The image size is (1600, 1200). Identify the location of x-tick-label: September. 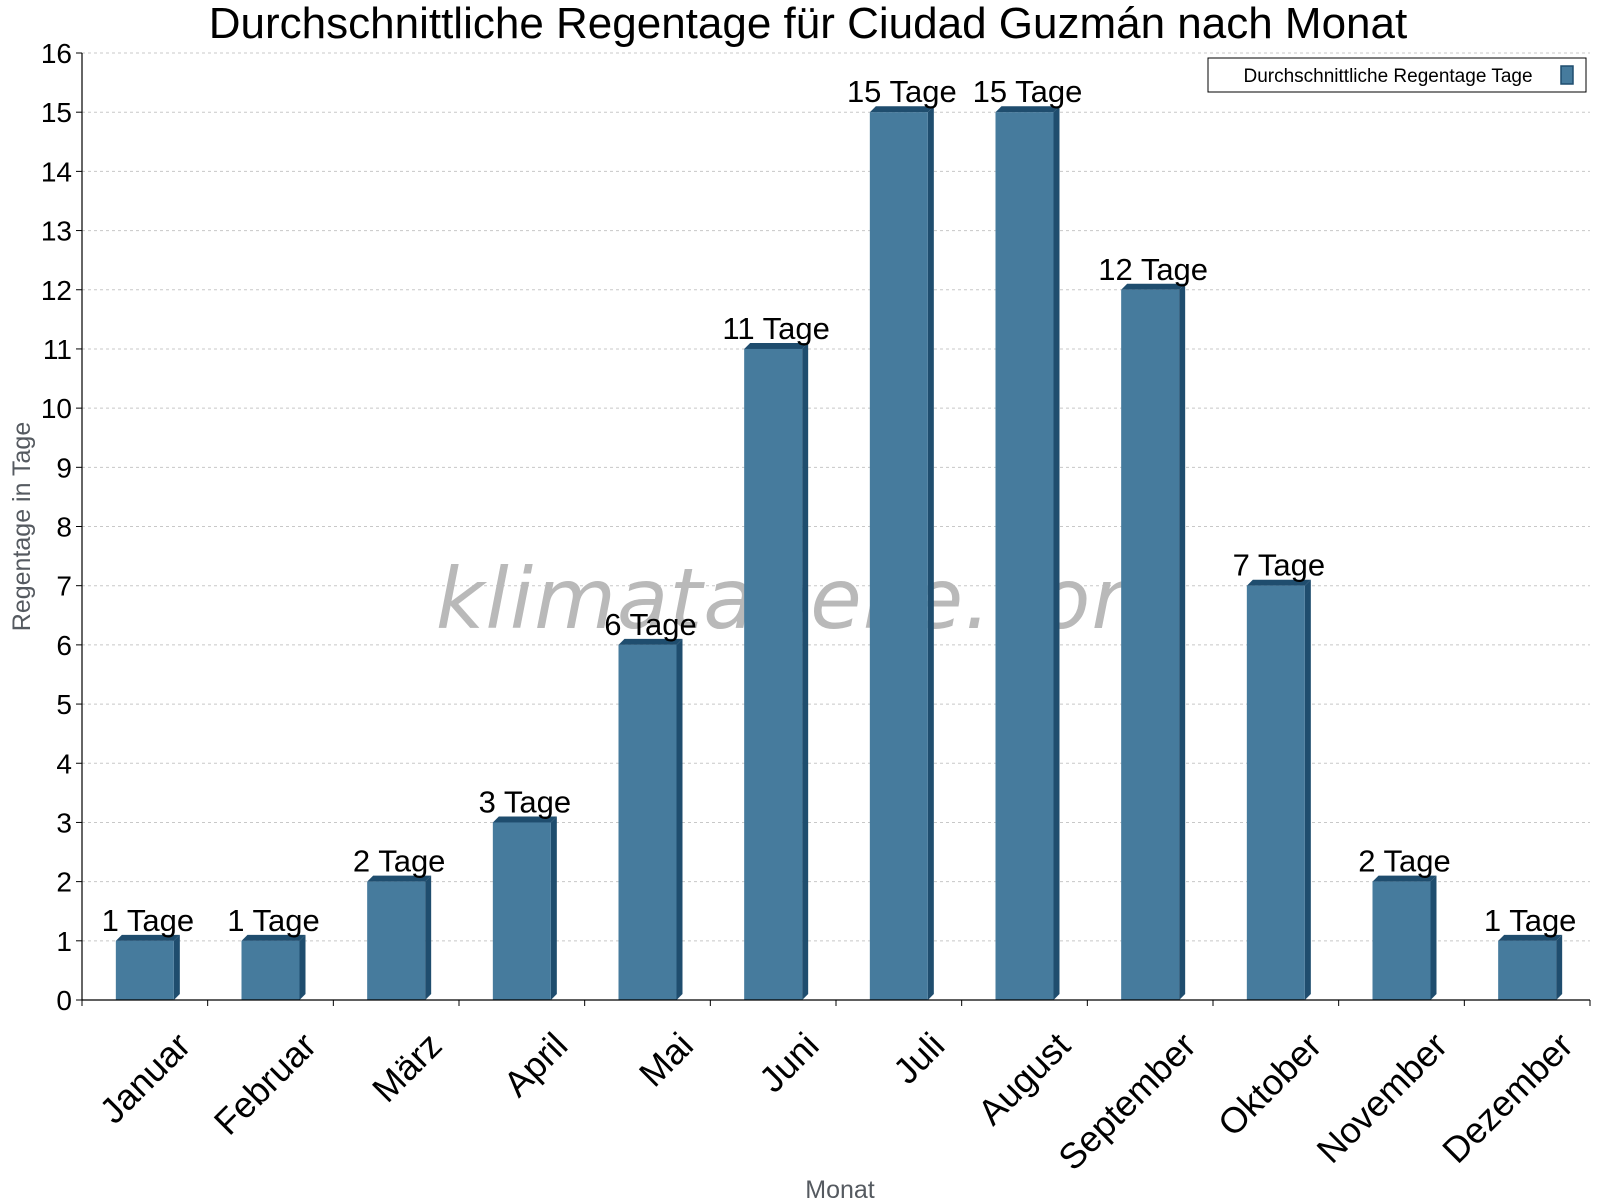
(1127, 1101).